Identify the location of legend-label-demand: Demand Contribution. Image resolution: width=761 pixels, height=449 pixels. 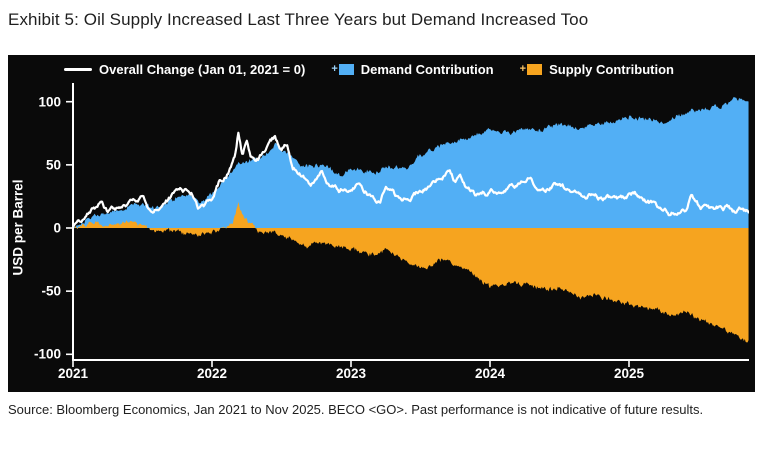
(427, 69).